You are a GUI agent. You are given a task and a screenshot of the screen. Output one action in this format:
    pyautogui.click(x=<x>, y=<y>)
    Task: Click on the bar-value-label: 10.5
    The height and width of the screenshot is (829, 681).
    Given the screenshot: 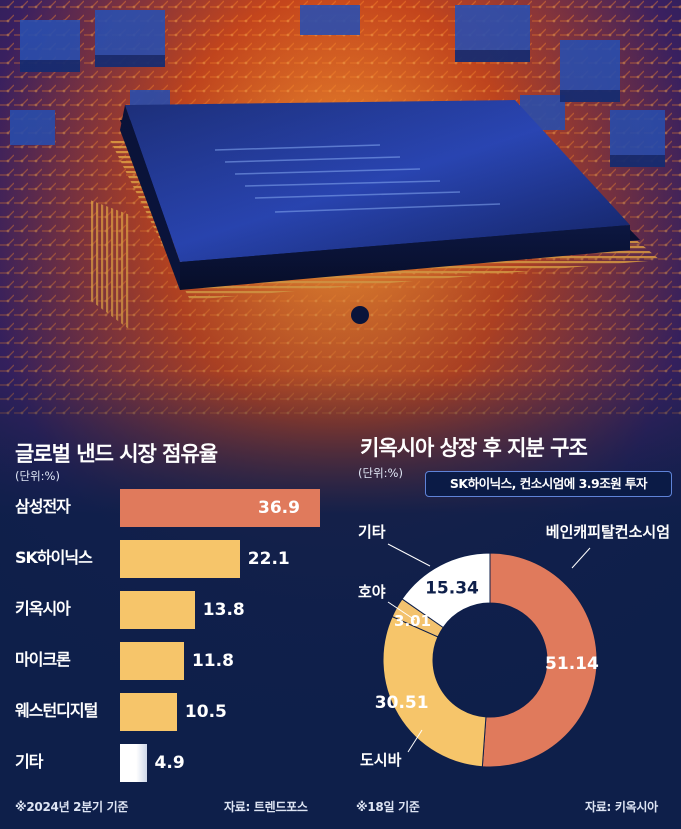 What is the action you would take?
    pyautogui.click(x=205, y=712)
    